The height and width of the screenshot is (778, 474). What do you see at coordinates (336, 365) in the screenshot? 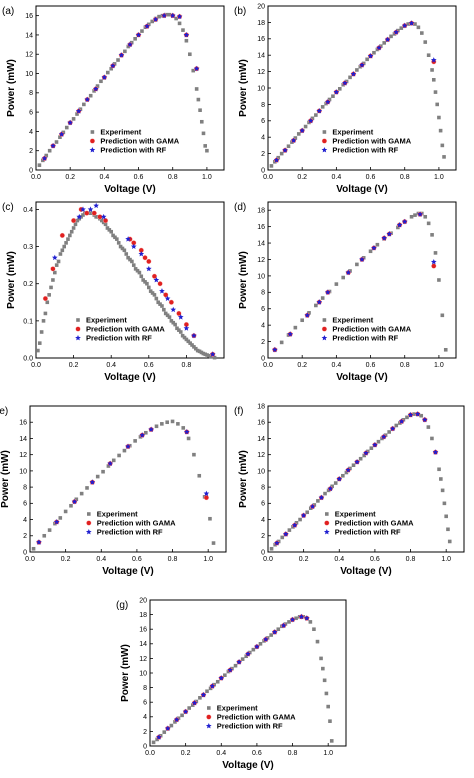
I see `x-tick-label: 0.4` at bounding box center [336, 365].